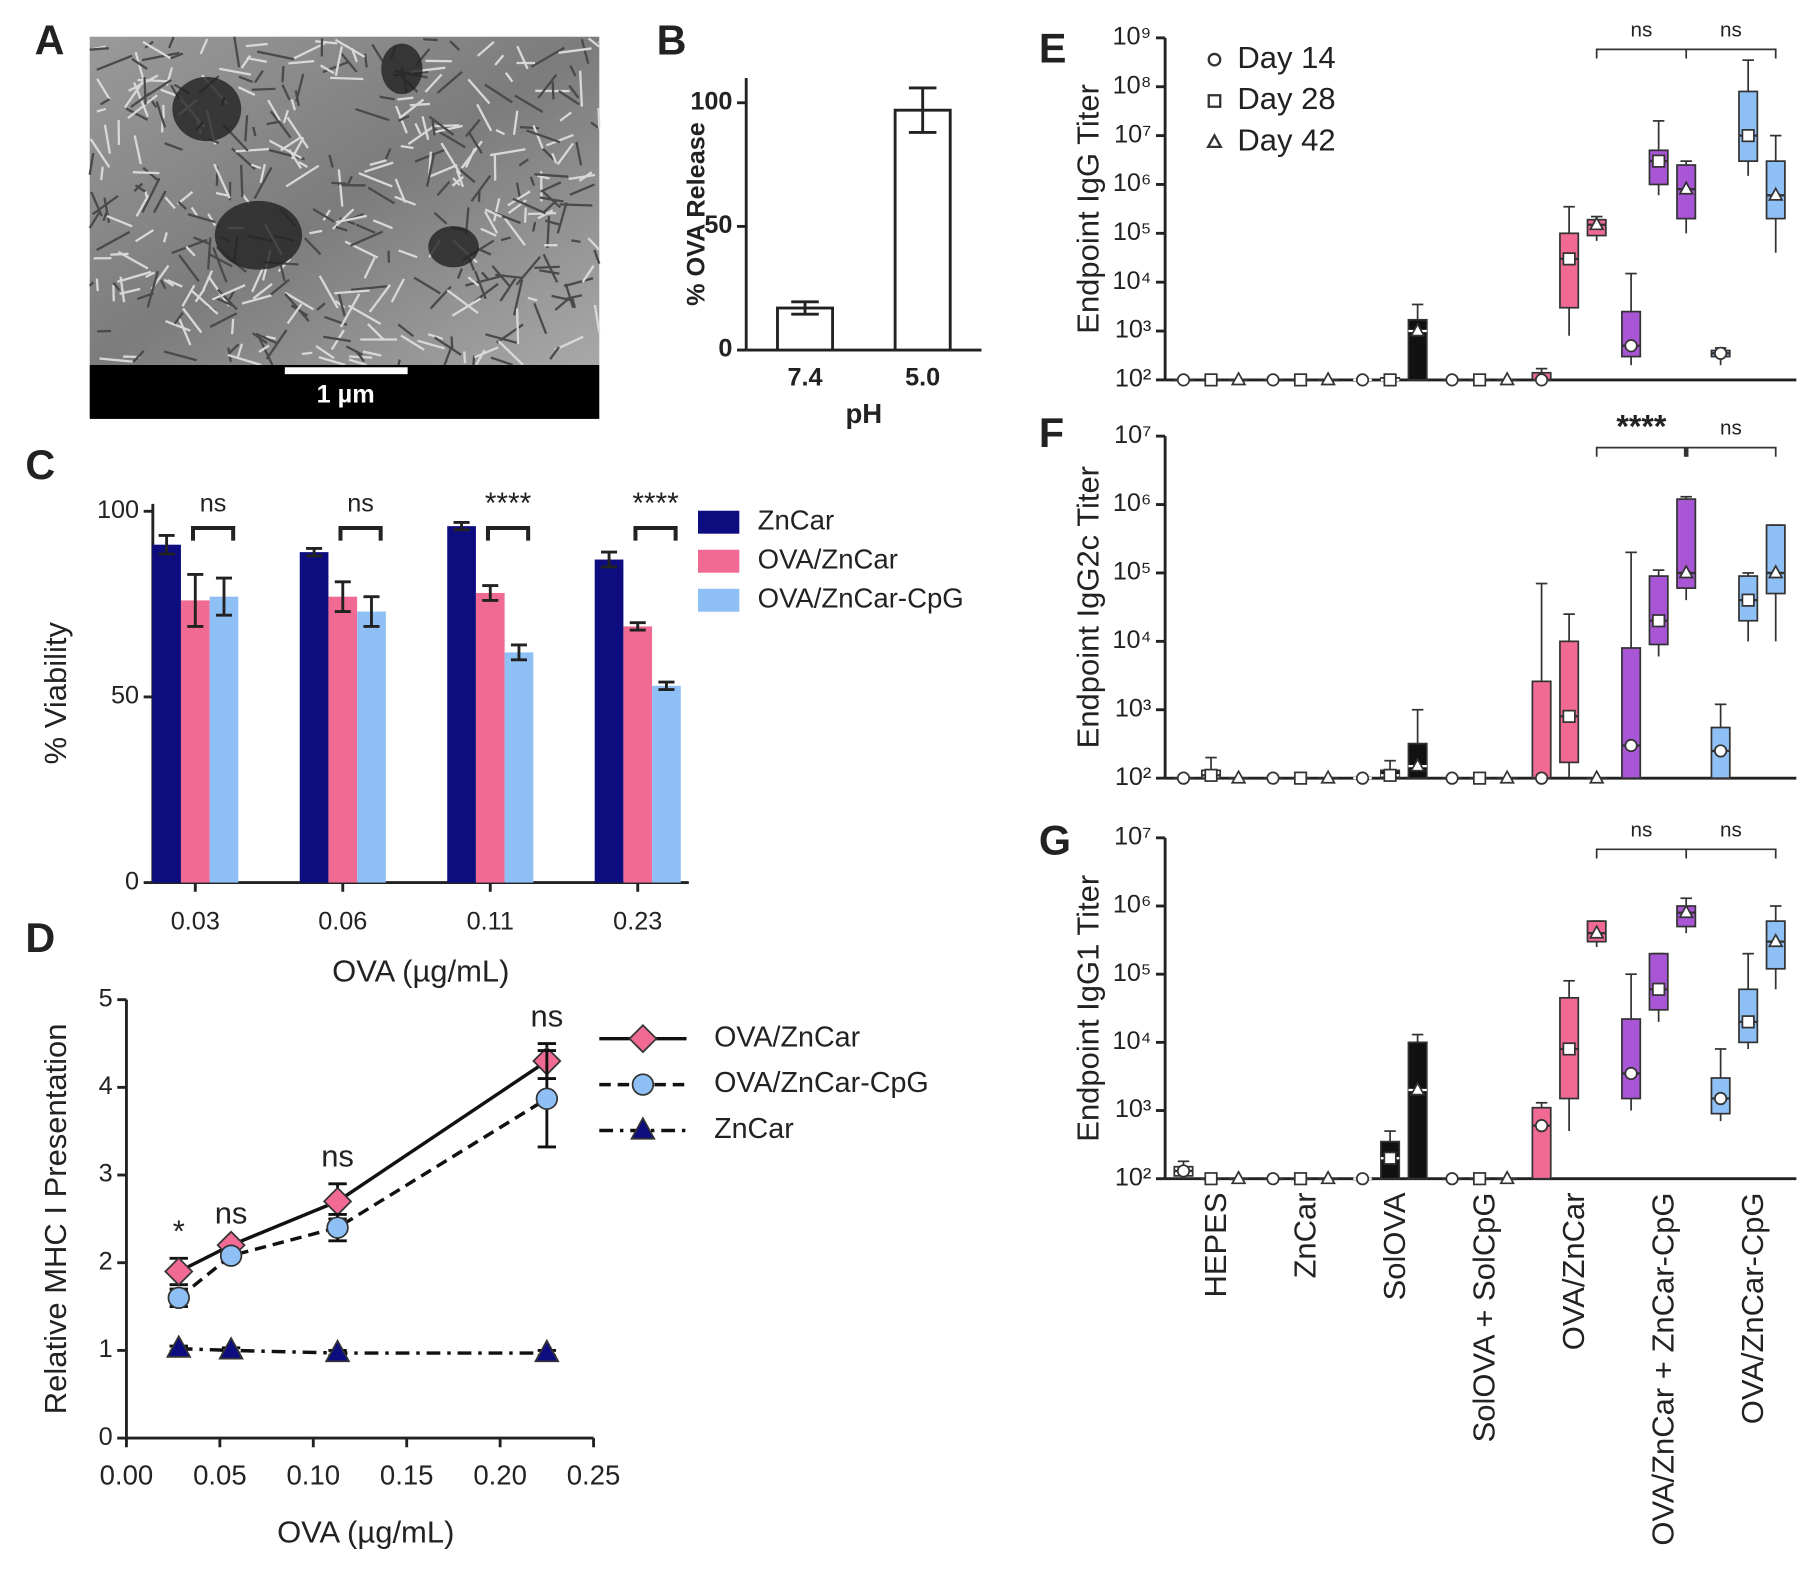 This screenshot has height=1585, width=1800. I want to click on series-line, so click(362, 1166).